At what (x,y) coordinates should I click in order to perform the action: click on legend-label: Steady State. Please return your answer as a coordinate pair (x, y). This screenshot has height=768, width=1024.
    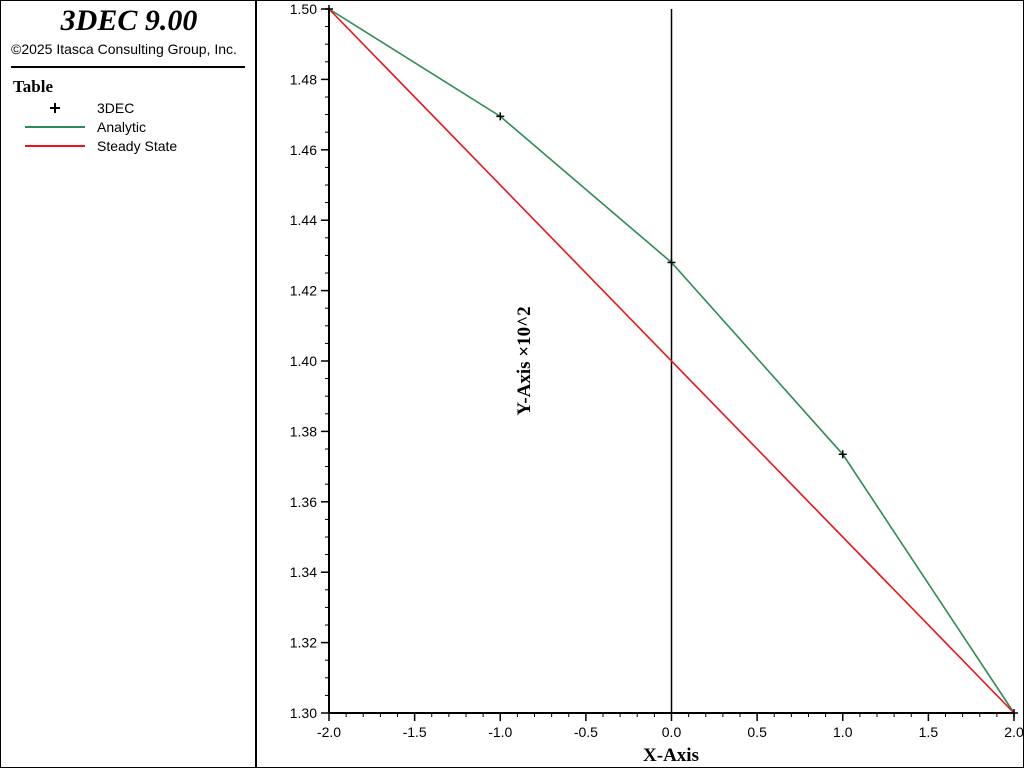
    Looking at the image, I should click on (137, 146).